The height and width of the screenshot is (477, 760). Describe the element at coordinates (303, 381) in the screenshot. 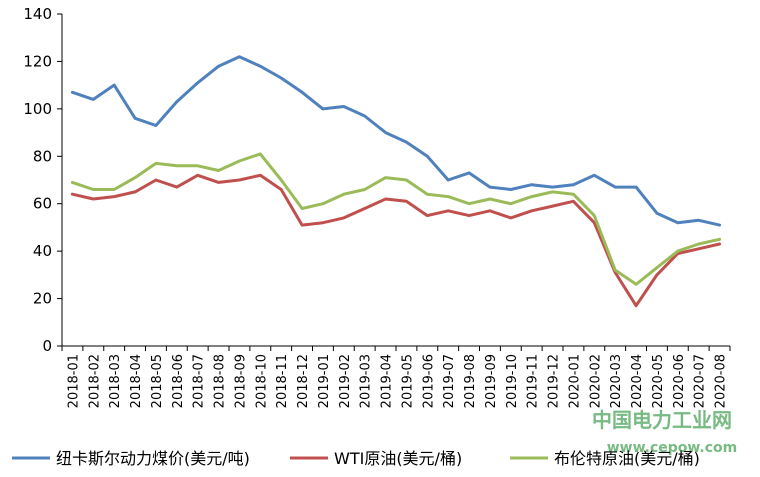

I see `x-tick-label: 2018-12` at that location.